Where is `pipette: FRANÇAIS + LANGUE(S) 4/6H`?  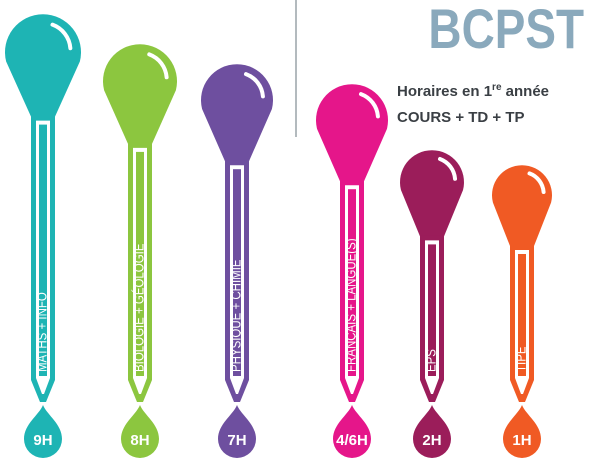
pipette: FRANÇAIS + LANGUE(S) 4/6H is located at coordinates (352, 271).